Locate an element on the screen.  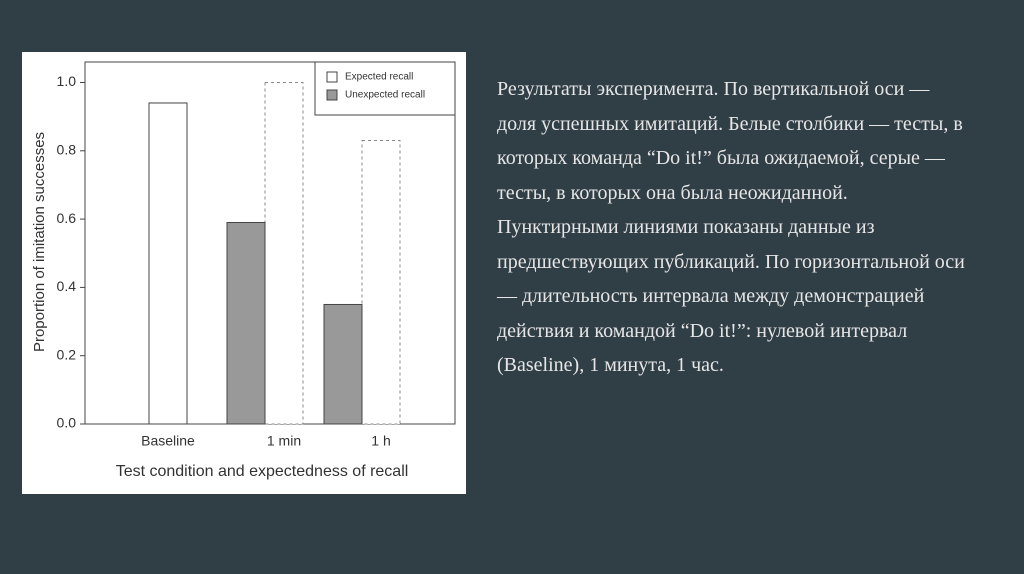
y-tick-label: 0.2 is located at coordinates (67, 354).